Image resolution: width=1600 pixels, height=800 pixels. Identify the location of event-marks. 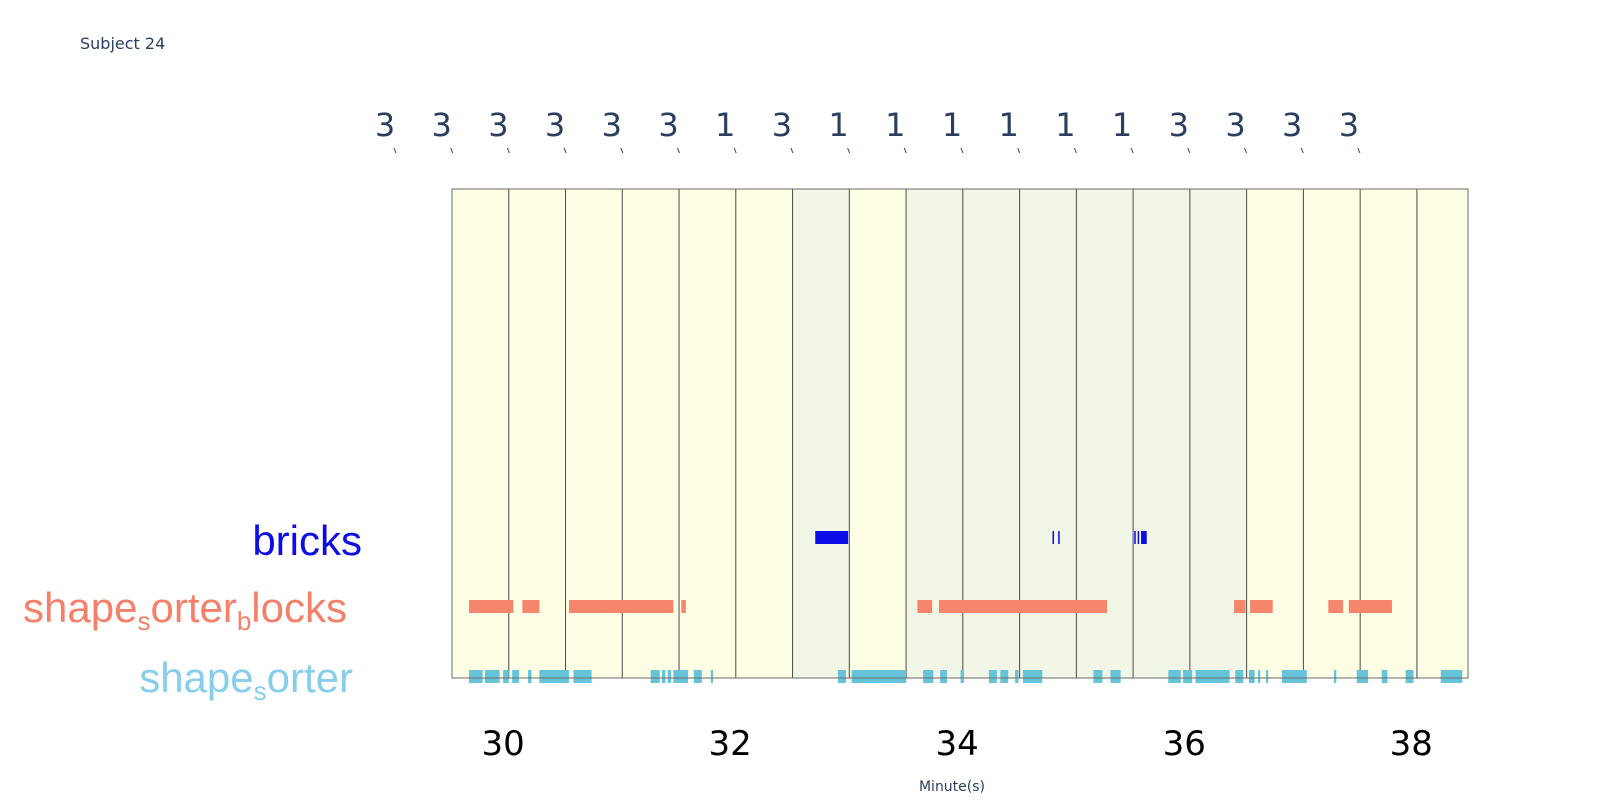
(966, 607).